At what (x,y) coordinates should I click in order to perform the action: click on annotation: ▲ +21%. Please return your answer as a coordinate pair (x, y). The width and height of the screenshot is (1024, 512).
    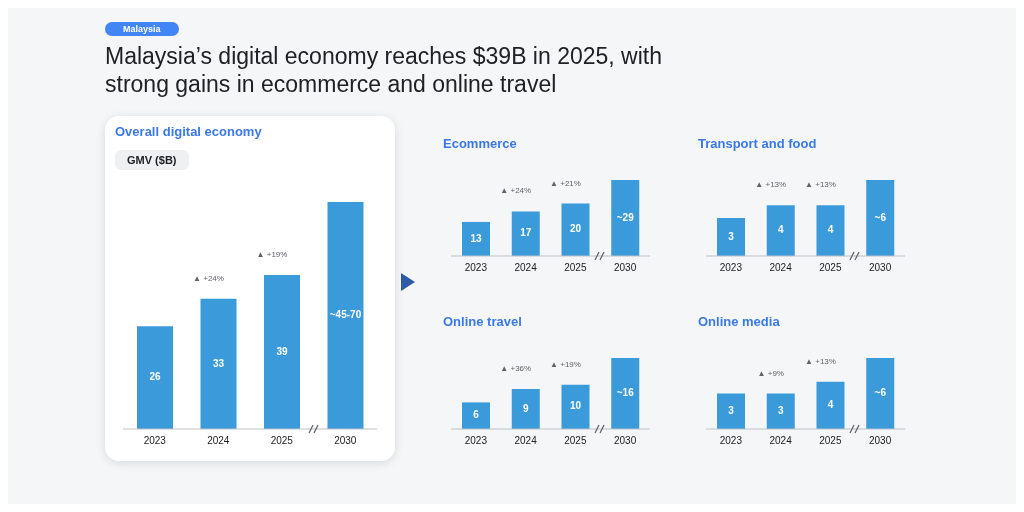
    Looking at the image, I should click on (565, 183).